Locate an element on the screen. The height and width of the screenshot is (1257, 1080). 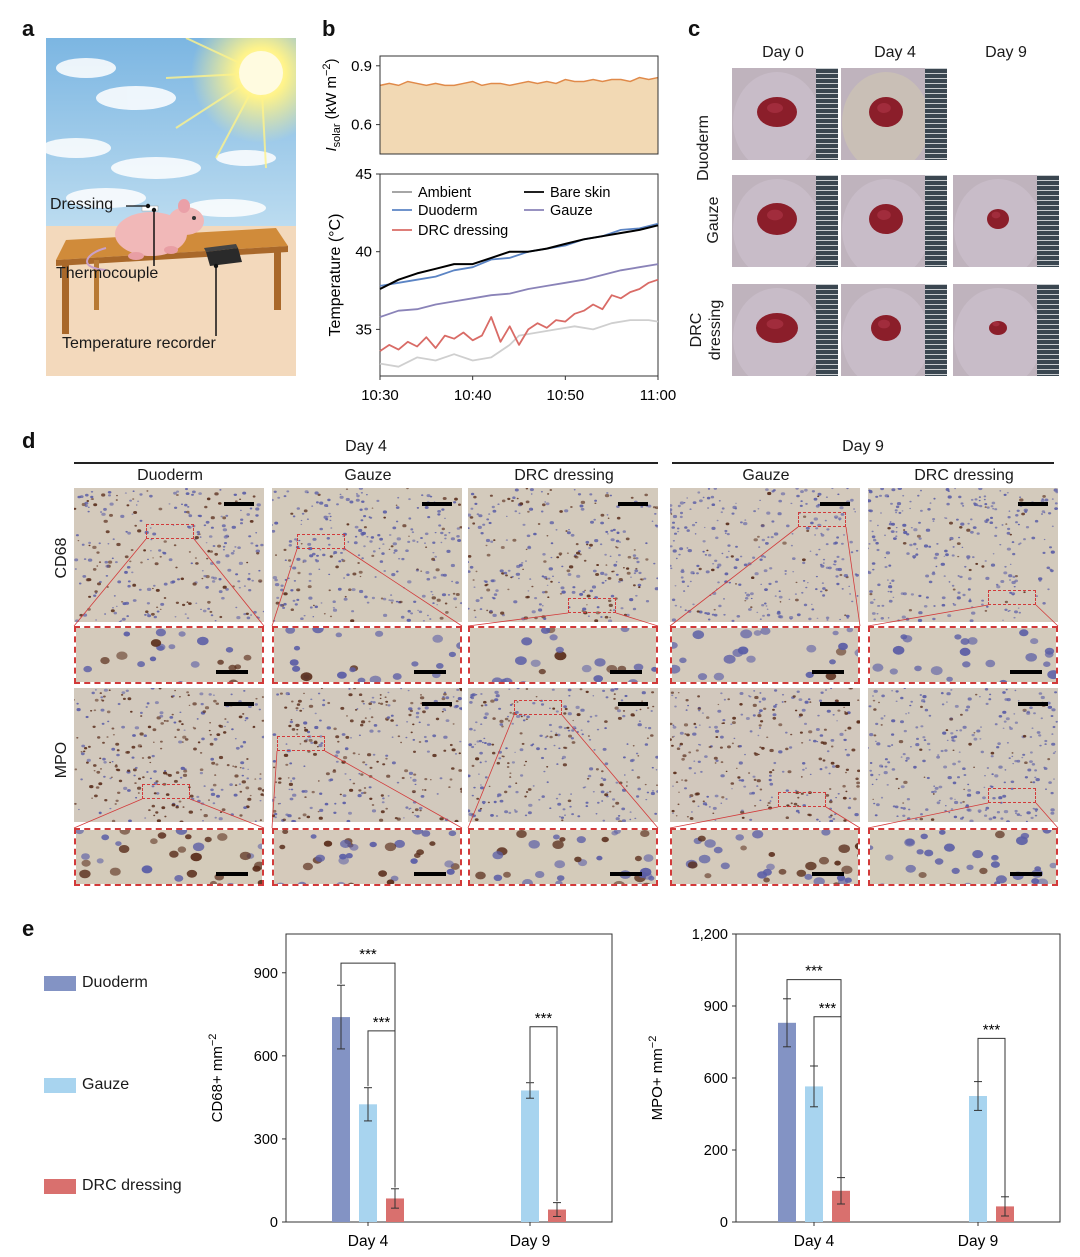
row-label-cd68: CD68 is located at coordinates (61, 558).